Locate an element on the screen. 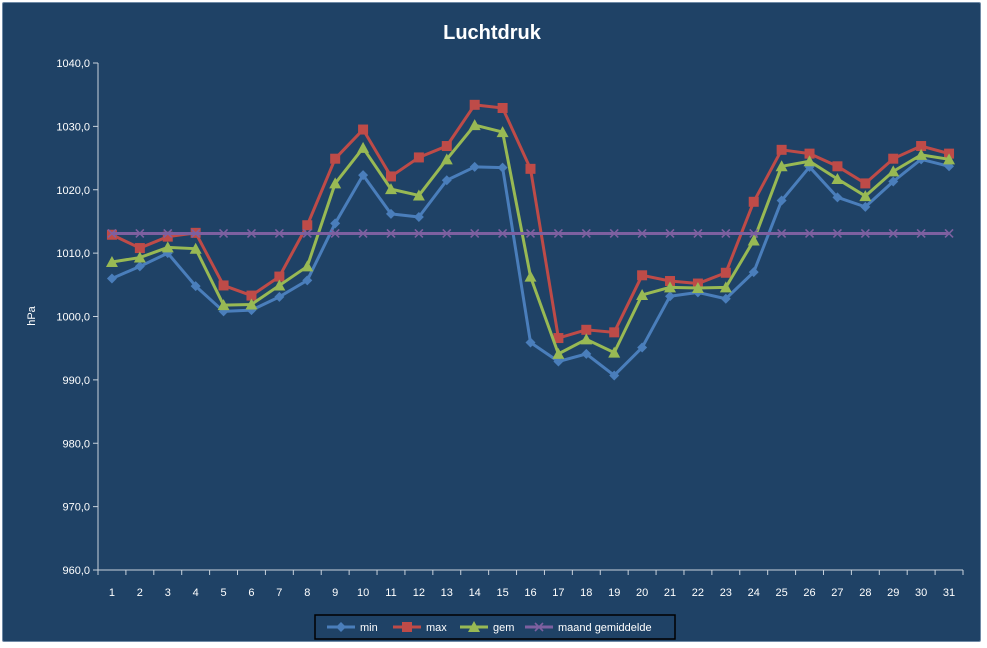 This screenshot has height=648, width=987. series-maand-gemiddelde is located at coordinates (530, 233).